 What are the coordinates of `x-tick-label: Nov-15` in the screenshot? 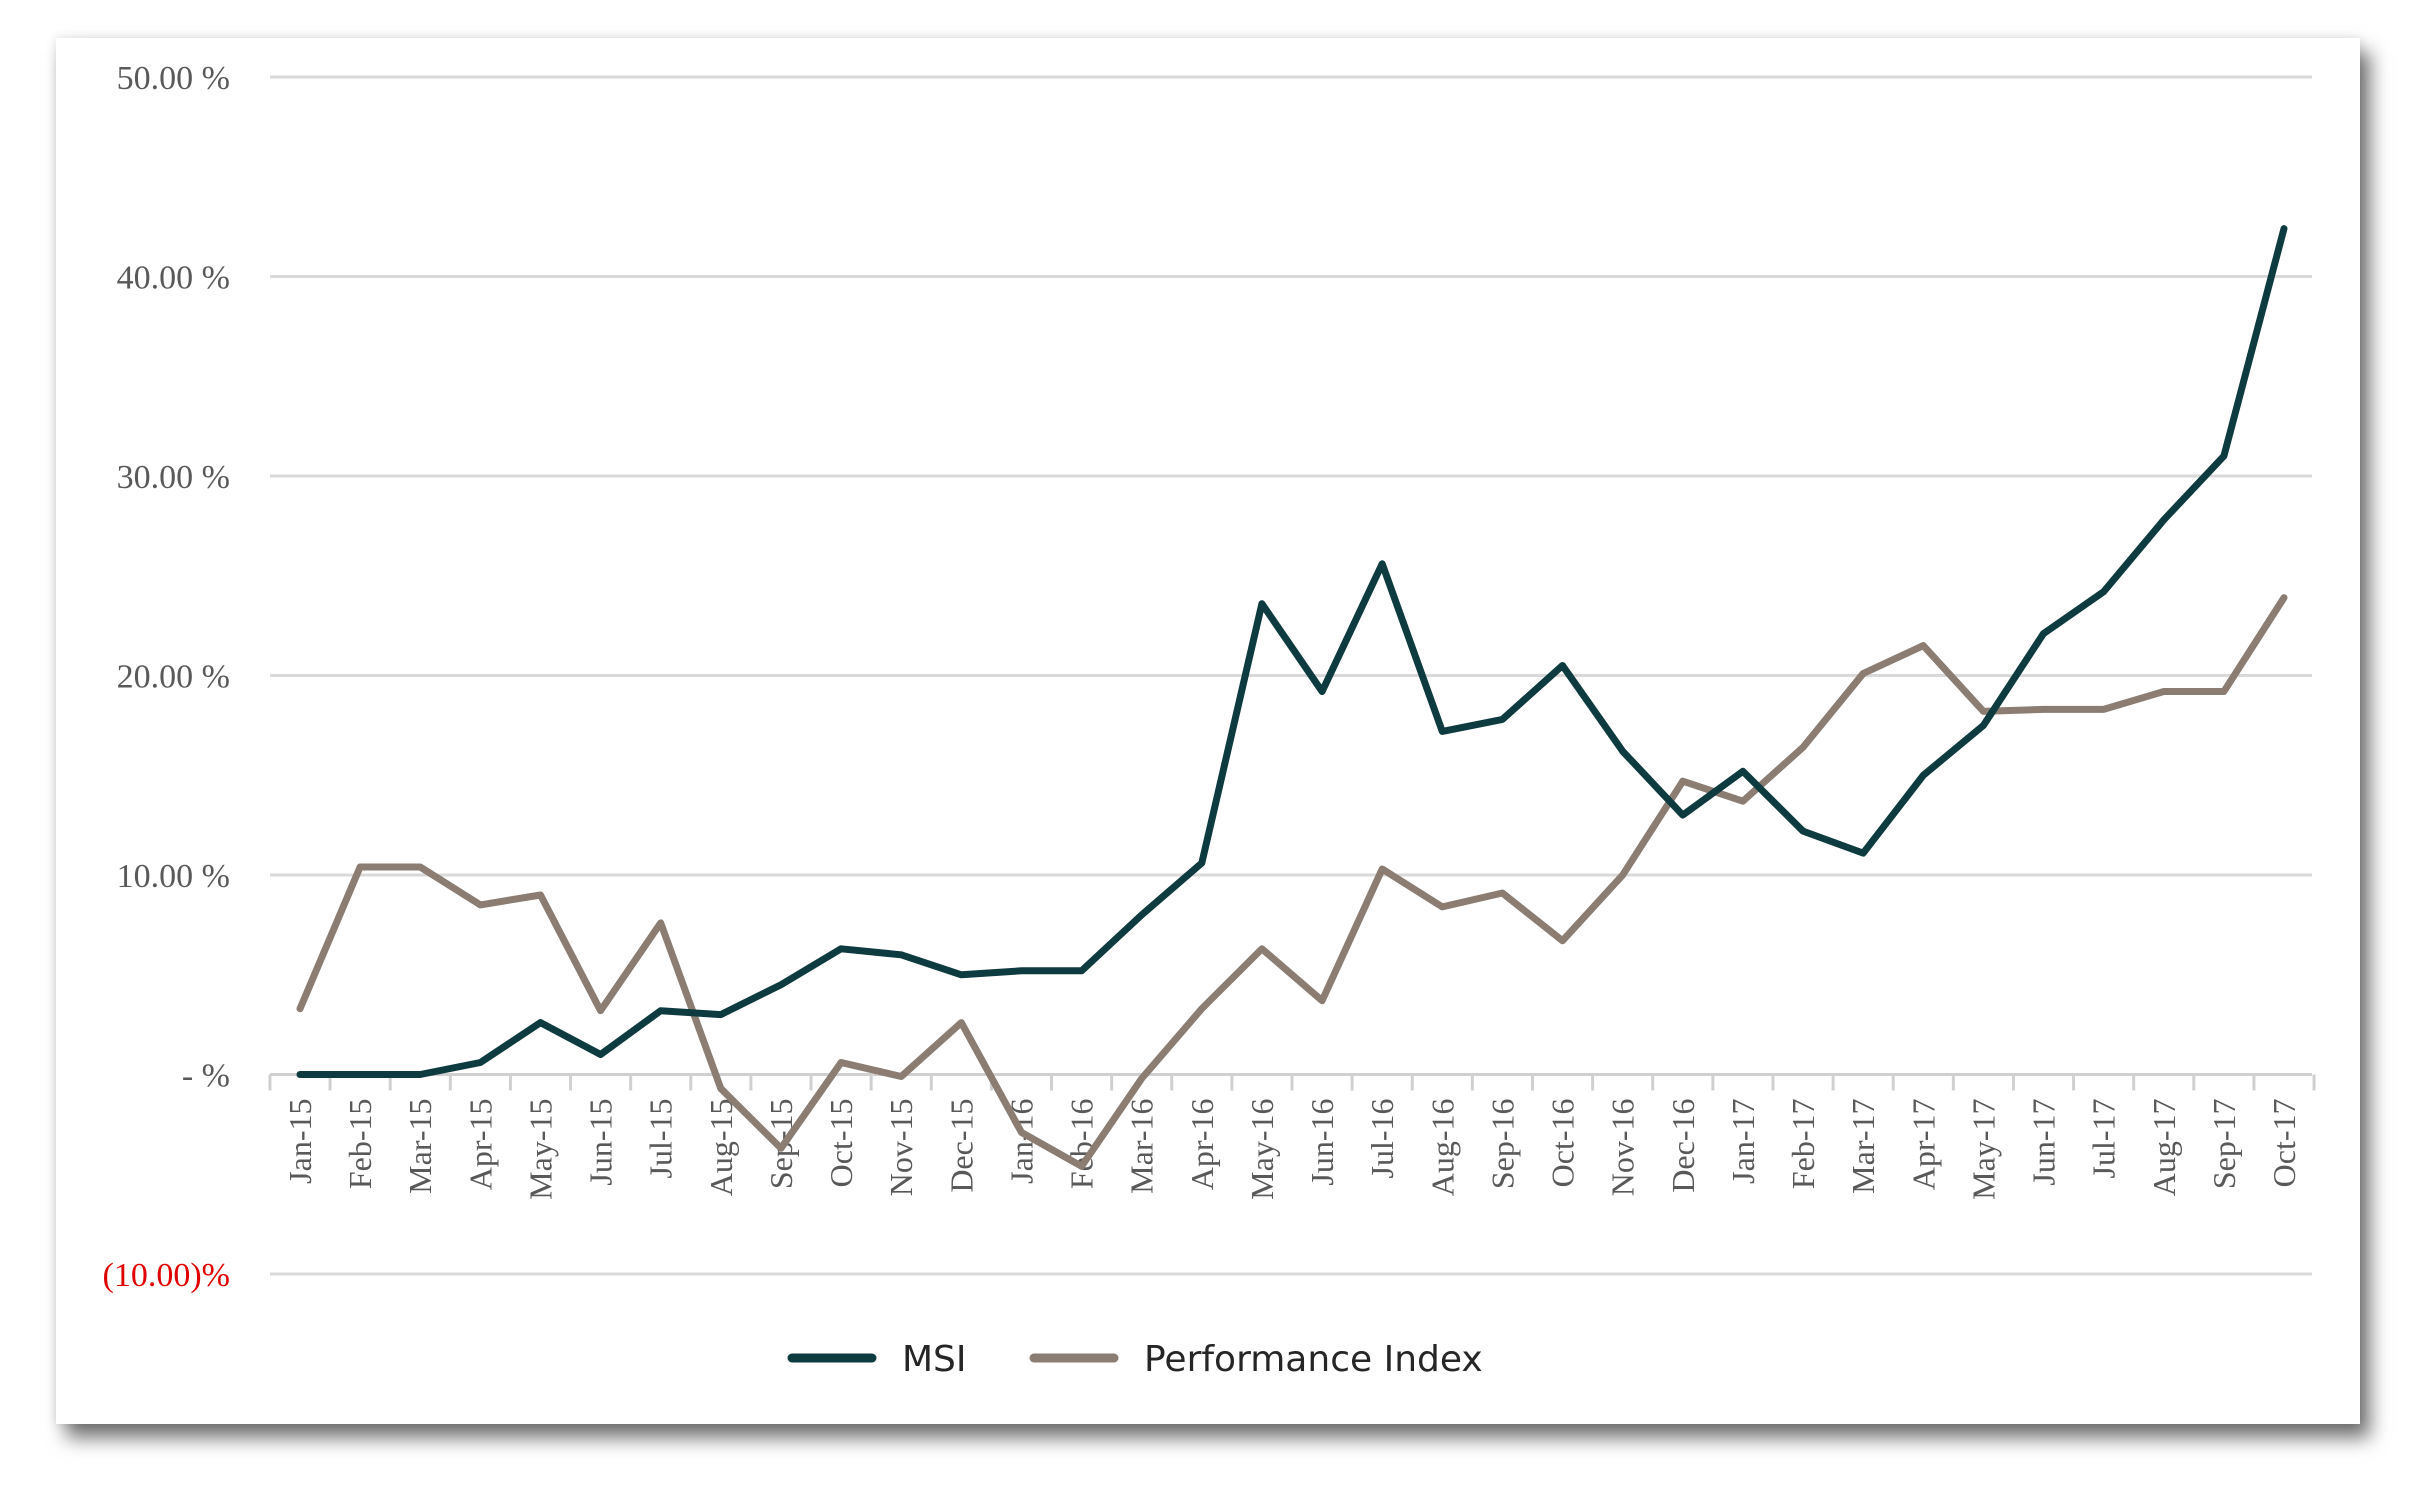 It's located at (901, 1148).